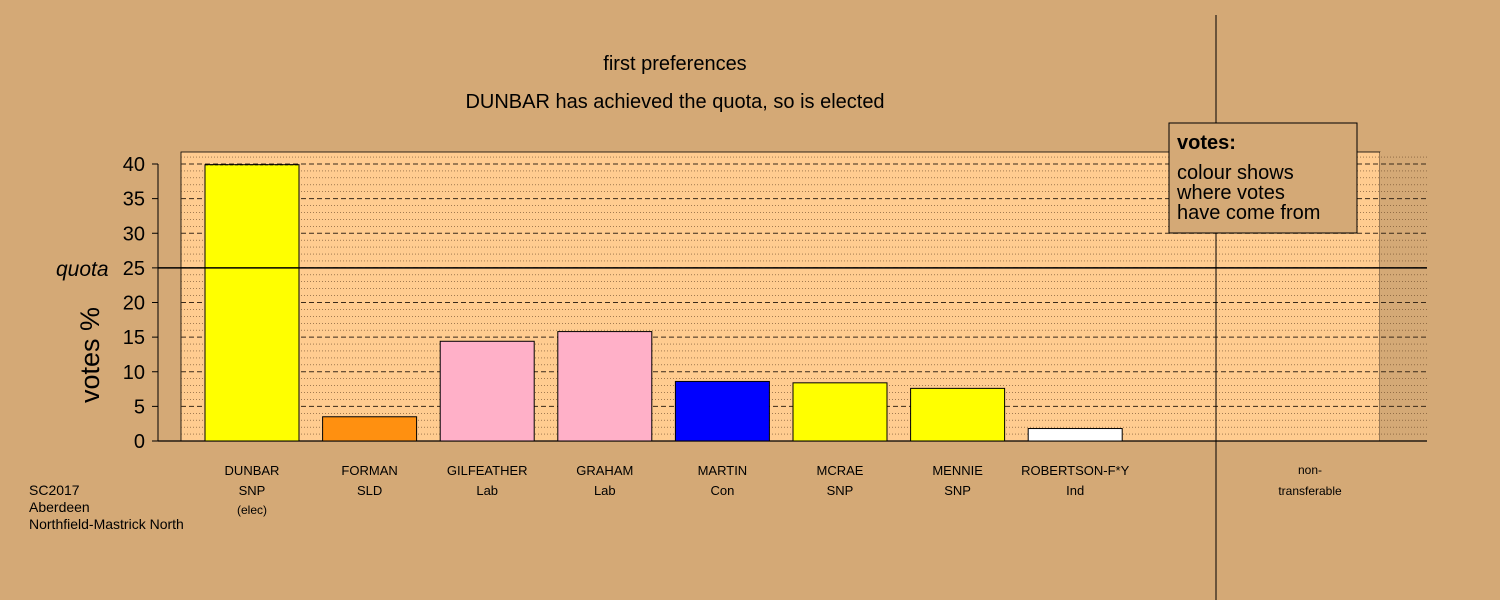  I want to click on nontransferable-label: transferable, so click(1310, 491).